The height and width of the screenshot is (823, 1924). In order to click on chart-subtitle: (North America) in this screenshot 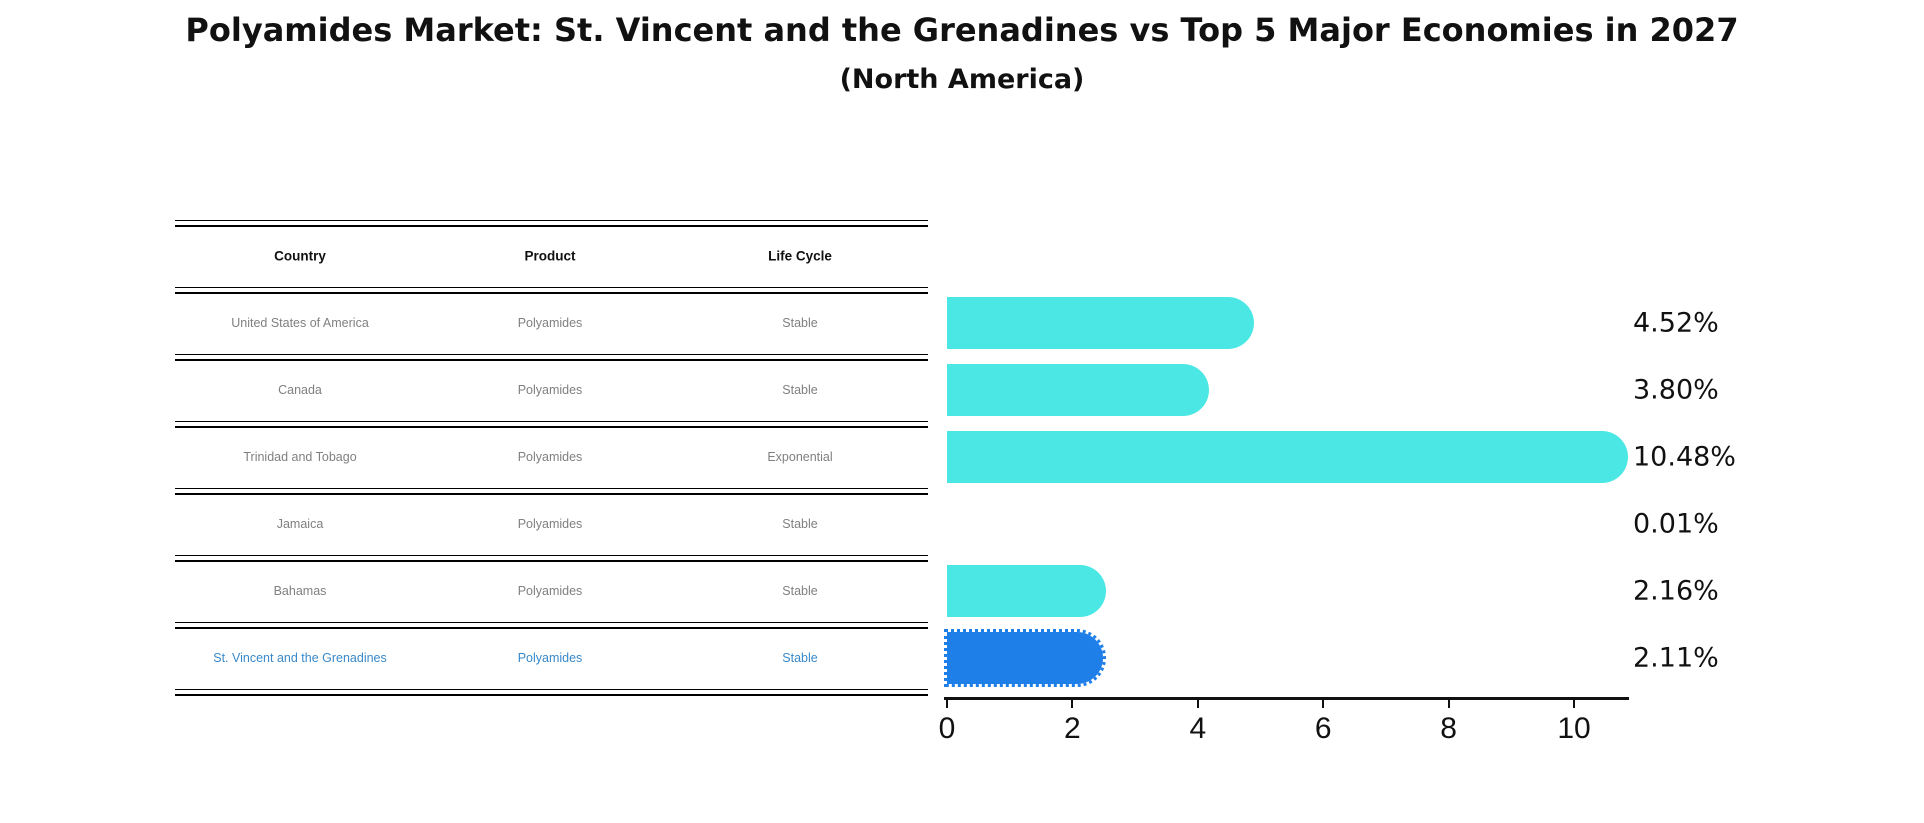, I will do `click(962, 79)`.